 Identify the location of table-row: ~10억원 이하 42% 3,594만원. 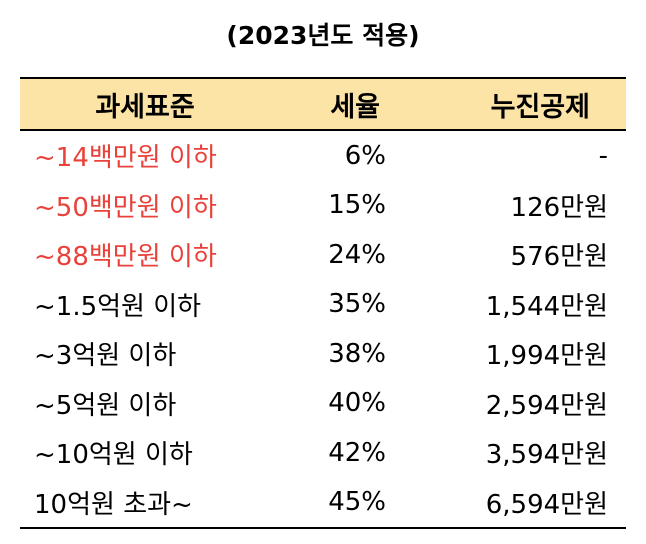
(323, 453).